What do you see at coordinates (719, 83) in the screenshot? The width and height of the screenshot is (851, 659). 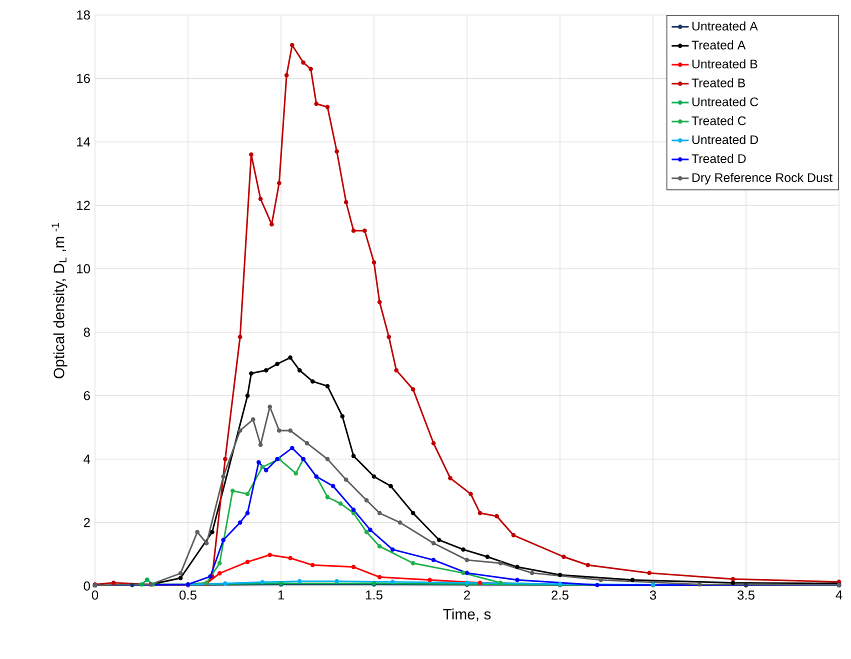 I see `legend-label: Treated B` at bounding box center [719, 83].